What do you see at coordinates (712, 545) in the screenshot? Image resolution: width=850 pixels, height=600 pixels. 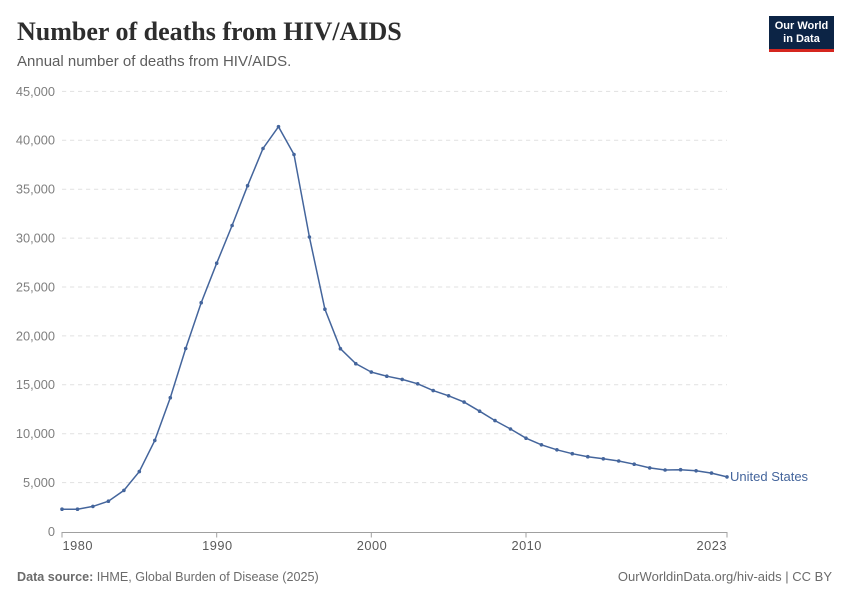 I see `svg-text: 2023` at bounding box center [712, 545].